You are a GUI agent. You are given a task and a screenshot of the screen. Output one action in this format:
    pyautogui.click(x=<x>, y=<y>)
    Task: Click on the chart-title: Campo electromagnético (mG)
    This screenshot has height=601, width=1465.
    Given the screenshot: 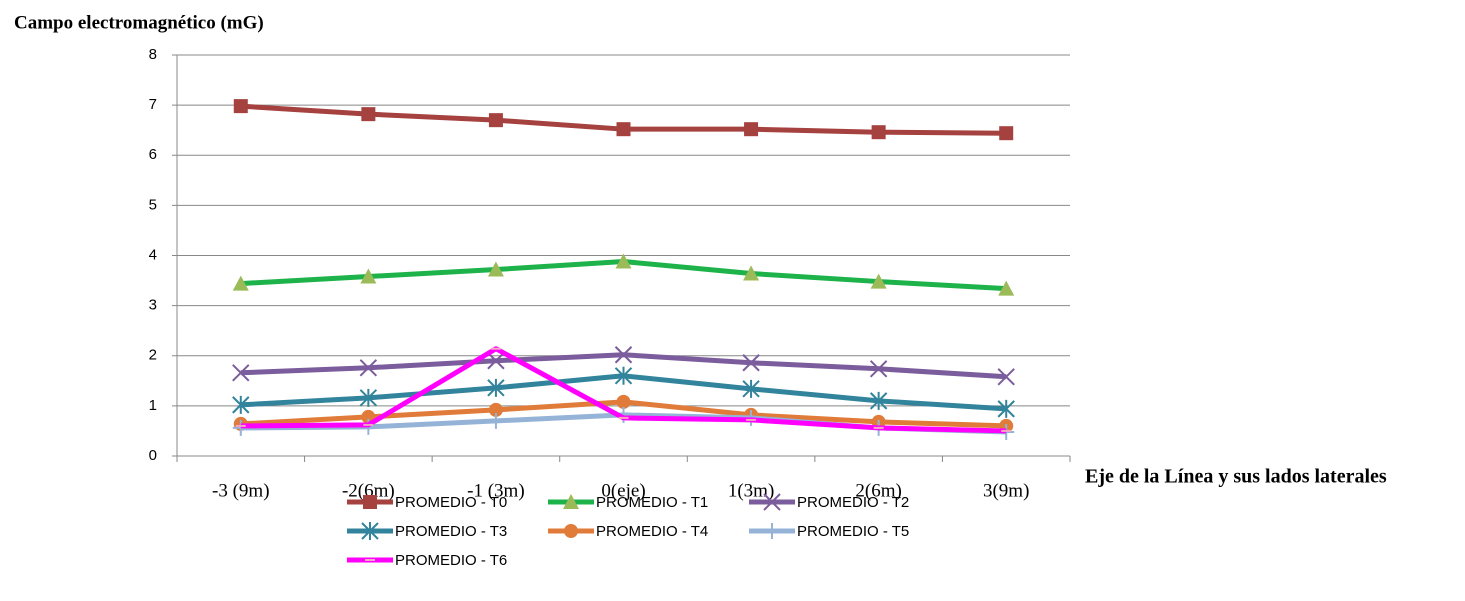 What is the action you would take?
    pyautogui.click(x=139, y=22)
    